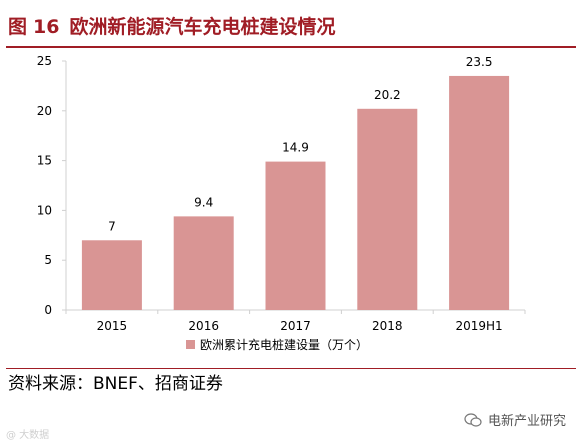  What do you see at coordinates (473, 419) in the screenshot?
I see `wechat-icon` at bounding box center [473, 419].